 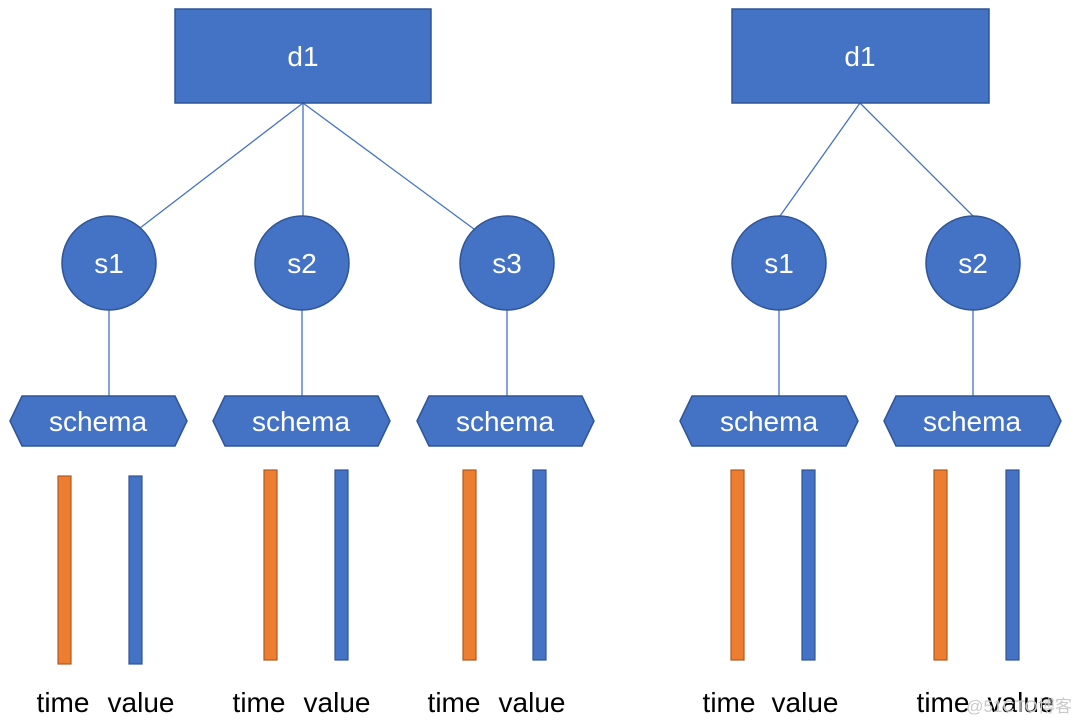 I want to click on schema-label-s1-right: schema, so click(x=769, y=421).